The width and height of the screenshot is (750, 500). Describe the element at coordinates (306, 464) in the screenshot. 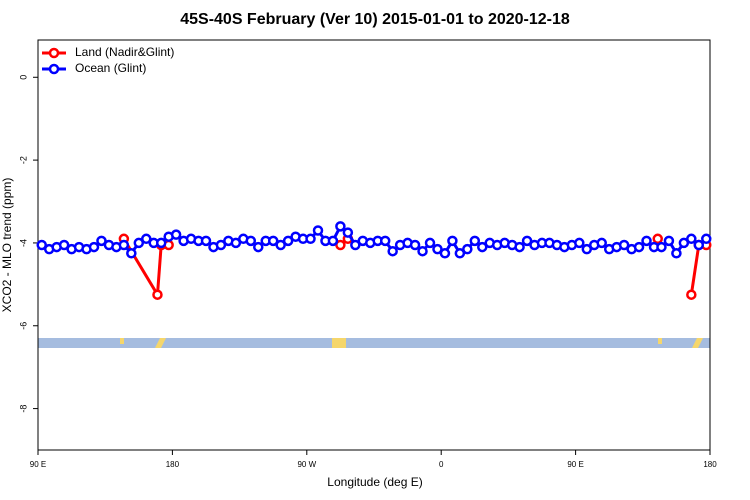

I see `x-tick-label: 90 W` at that location.